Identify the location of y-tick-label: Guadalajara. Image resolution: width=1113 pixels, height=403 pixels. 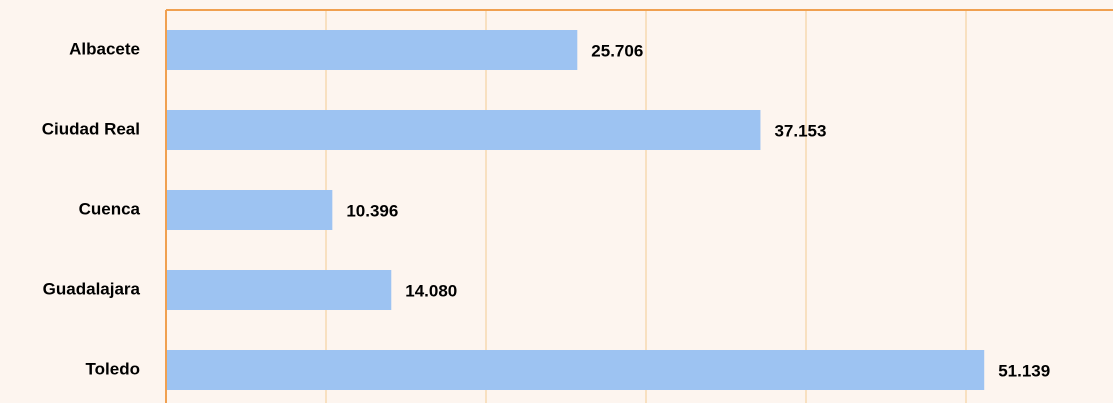
(92, 288).